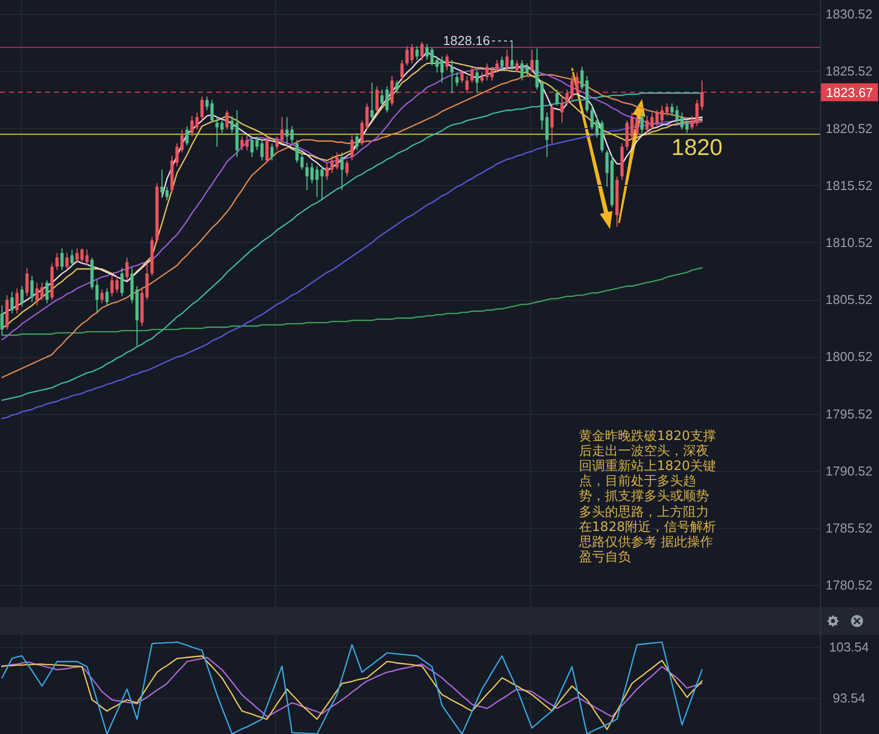 This screenshot has width=879, height=734. Describe the element at coordinates (849, 647) in the screenshot. I see `y-tick-label: 103.54` at that location.